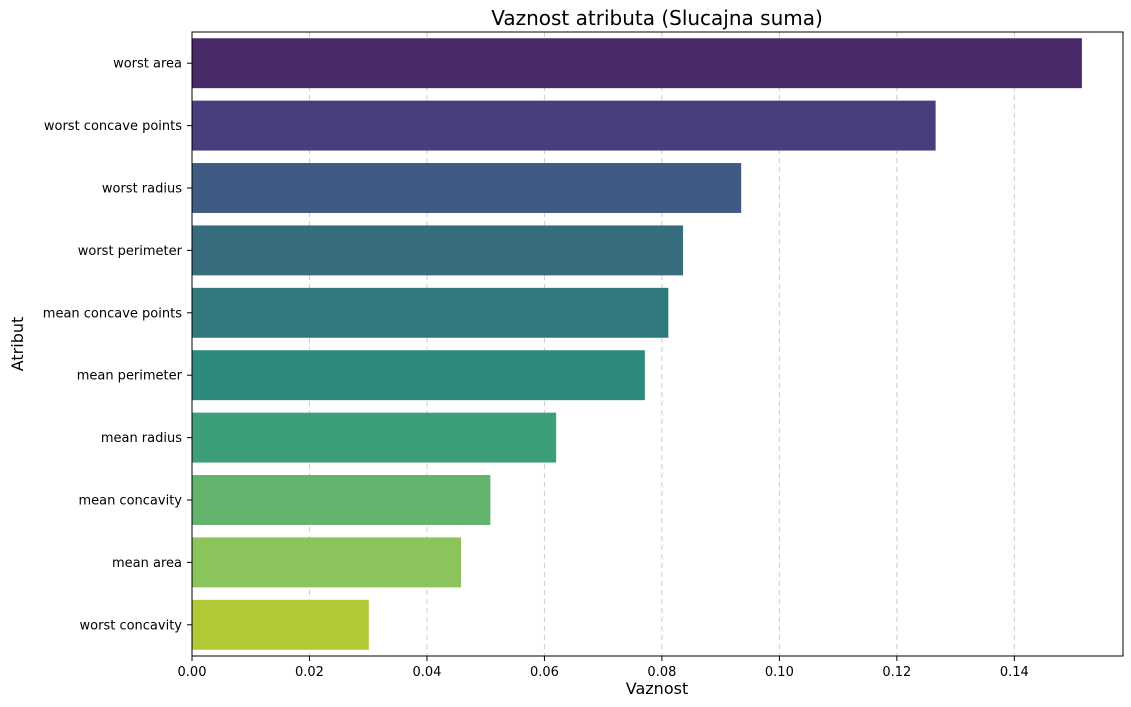  Describe the element at coordinates (131, 625) in the screenshot. I see `y-tick-label: worst concavity` at that location.